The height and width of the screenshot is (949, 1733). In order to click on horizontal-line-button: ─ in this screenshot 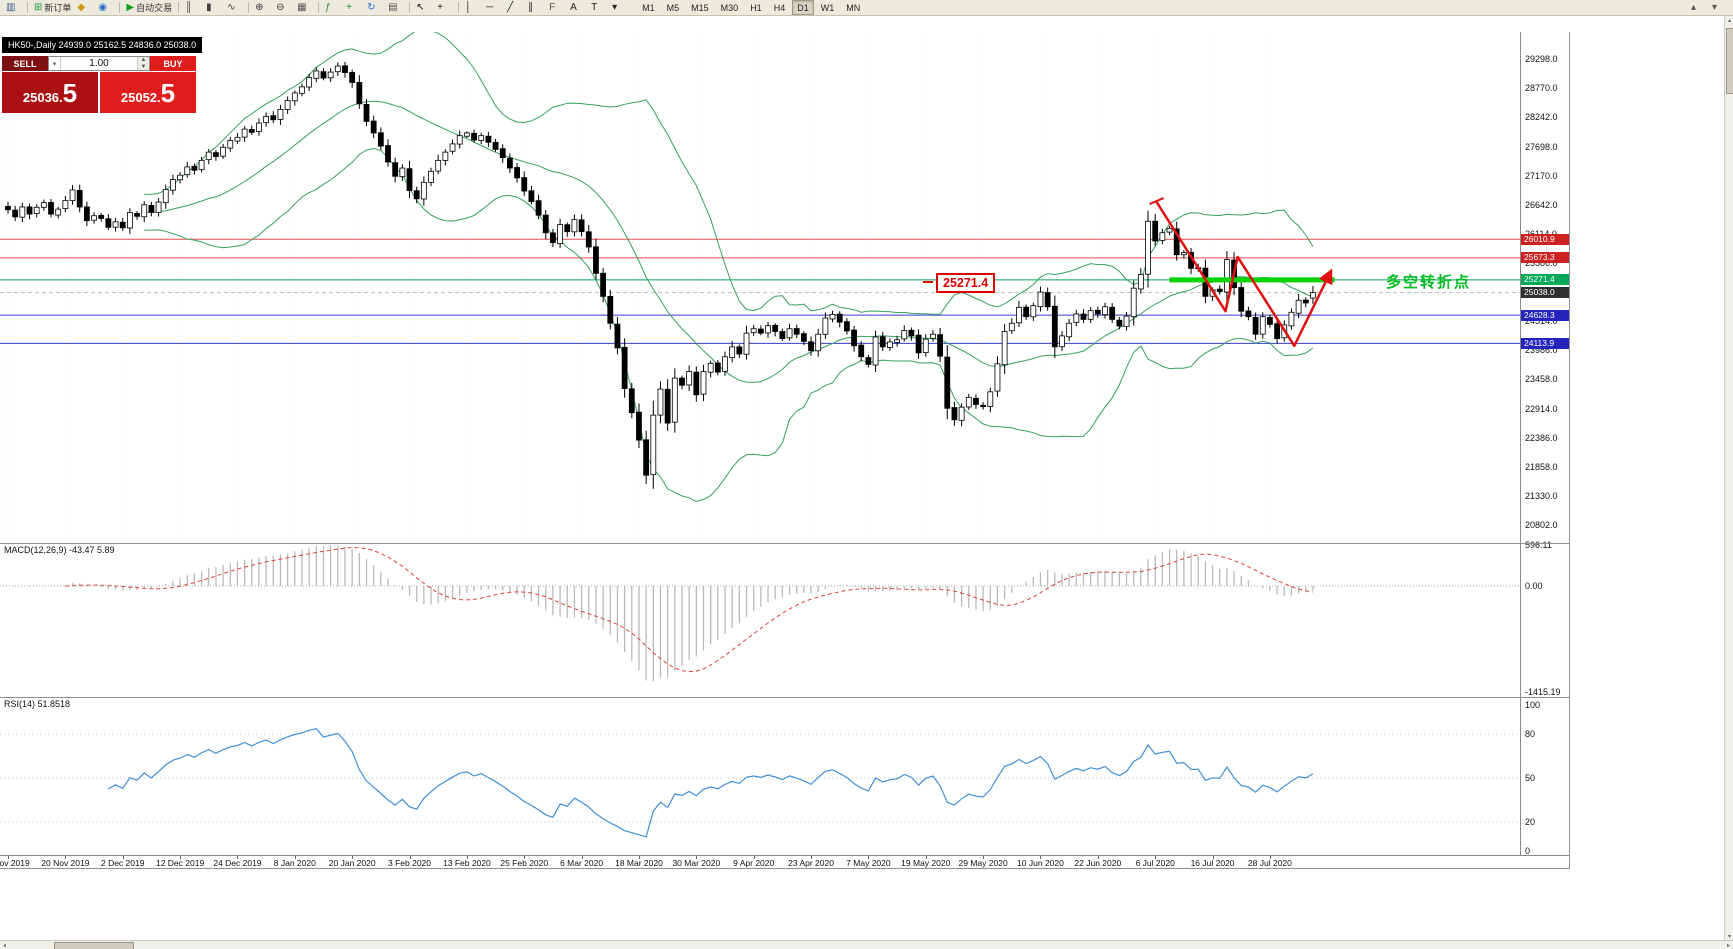, I will do `click(493, 8)`.